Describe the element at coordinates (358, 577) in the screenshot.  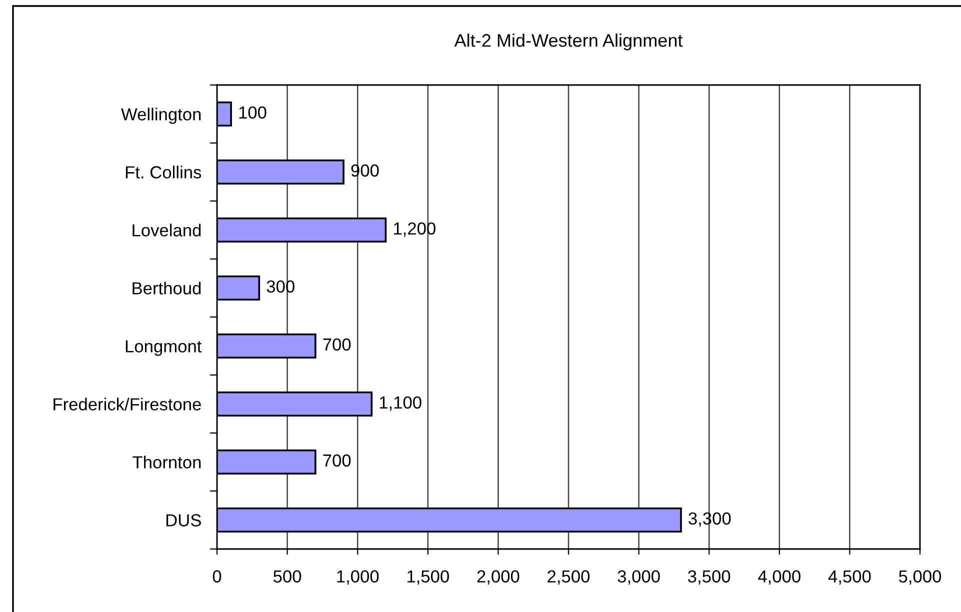
I see `x-tick-label: 1,000` at that location.